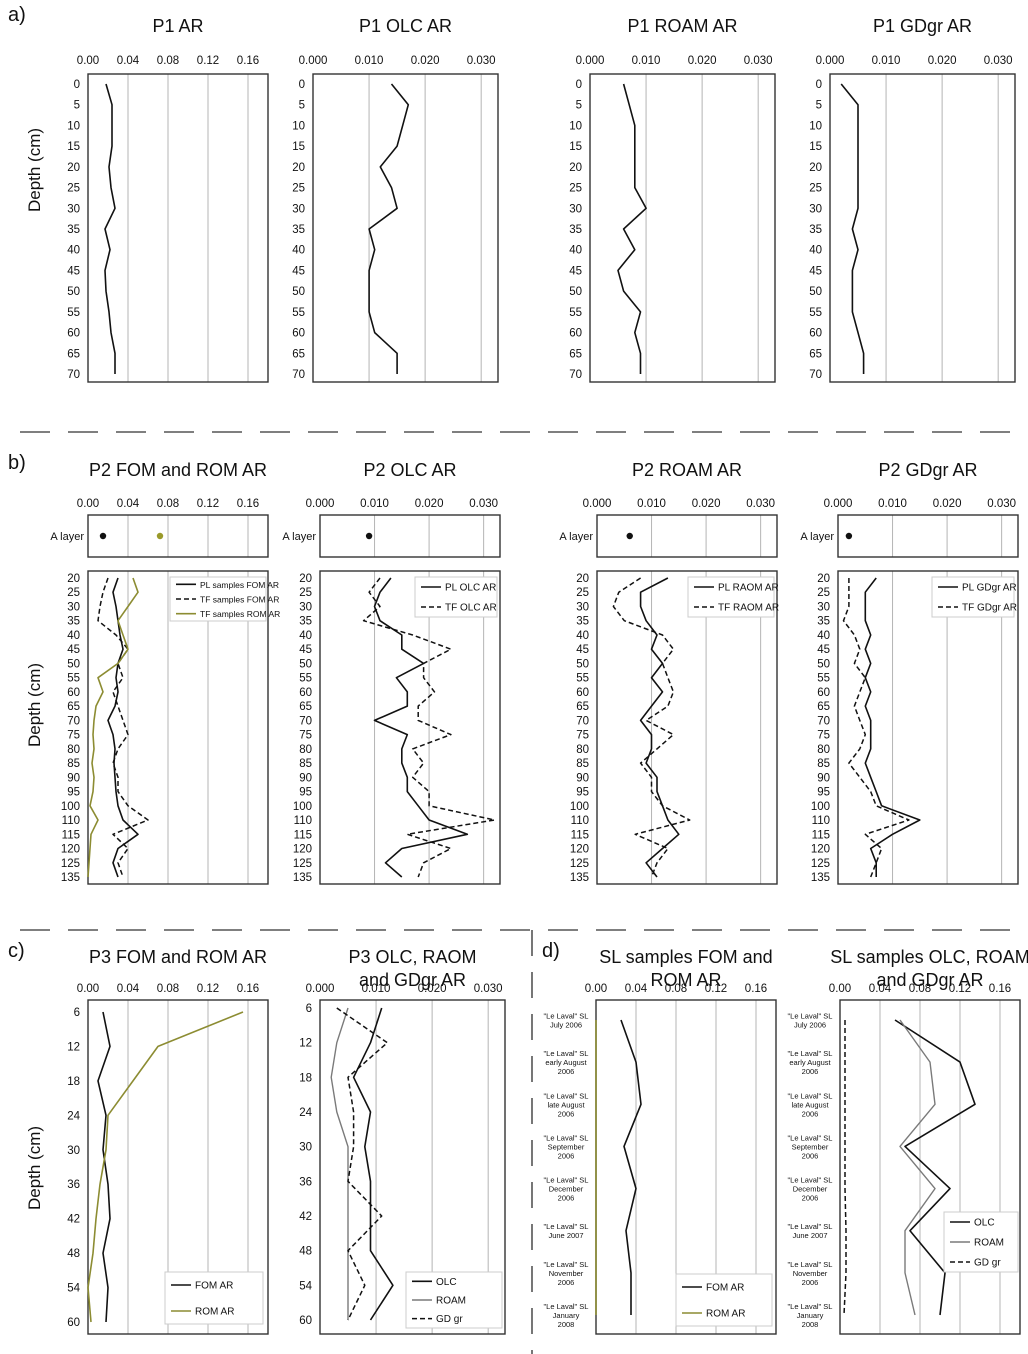  I want to click on legend: FOM AR ROM AR, so click(214, 1298).